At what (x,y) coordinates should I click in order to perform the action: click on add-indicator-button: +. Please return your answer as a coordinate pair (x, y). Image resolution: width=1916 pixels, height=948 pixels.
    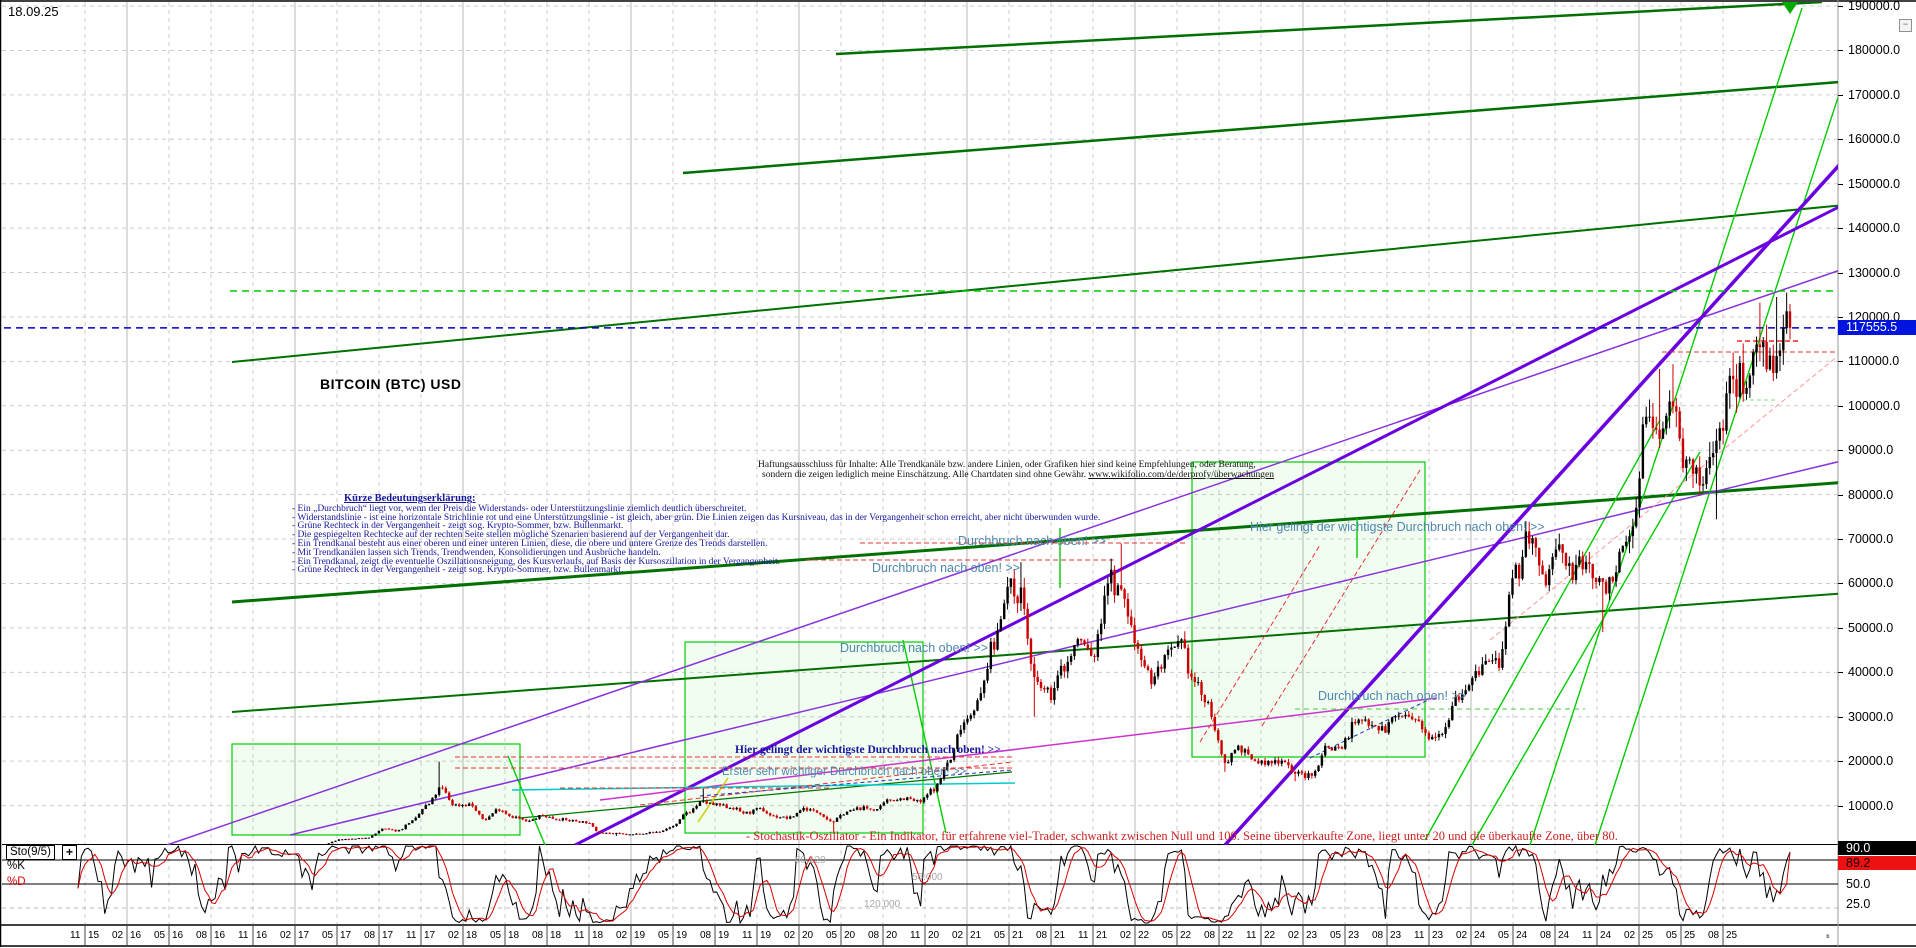
    Looking at the image, I should click on (69, 852).